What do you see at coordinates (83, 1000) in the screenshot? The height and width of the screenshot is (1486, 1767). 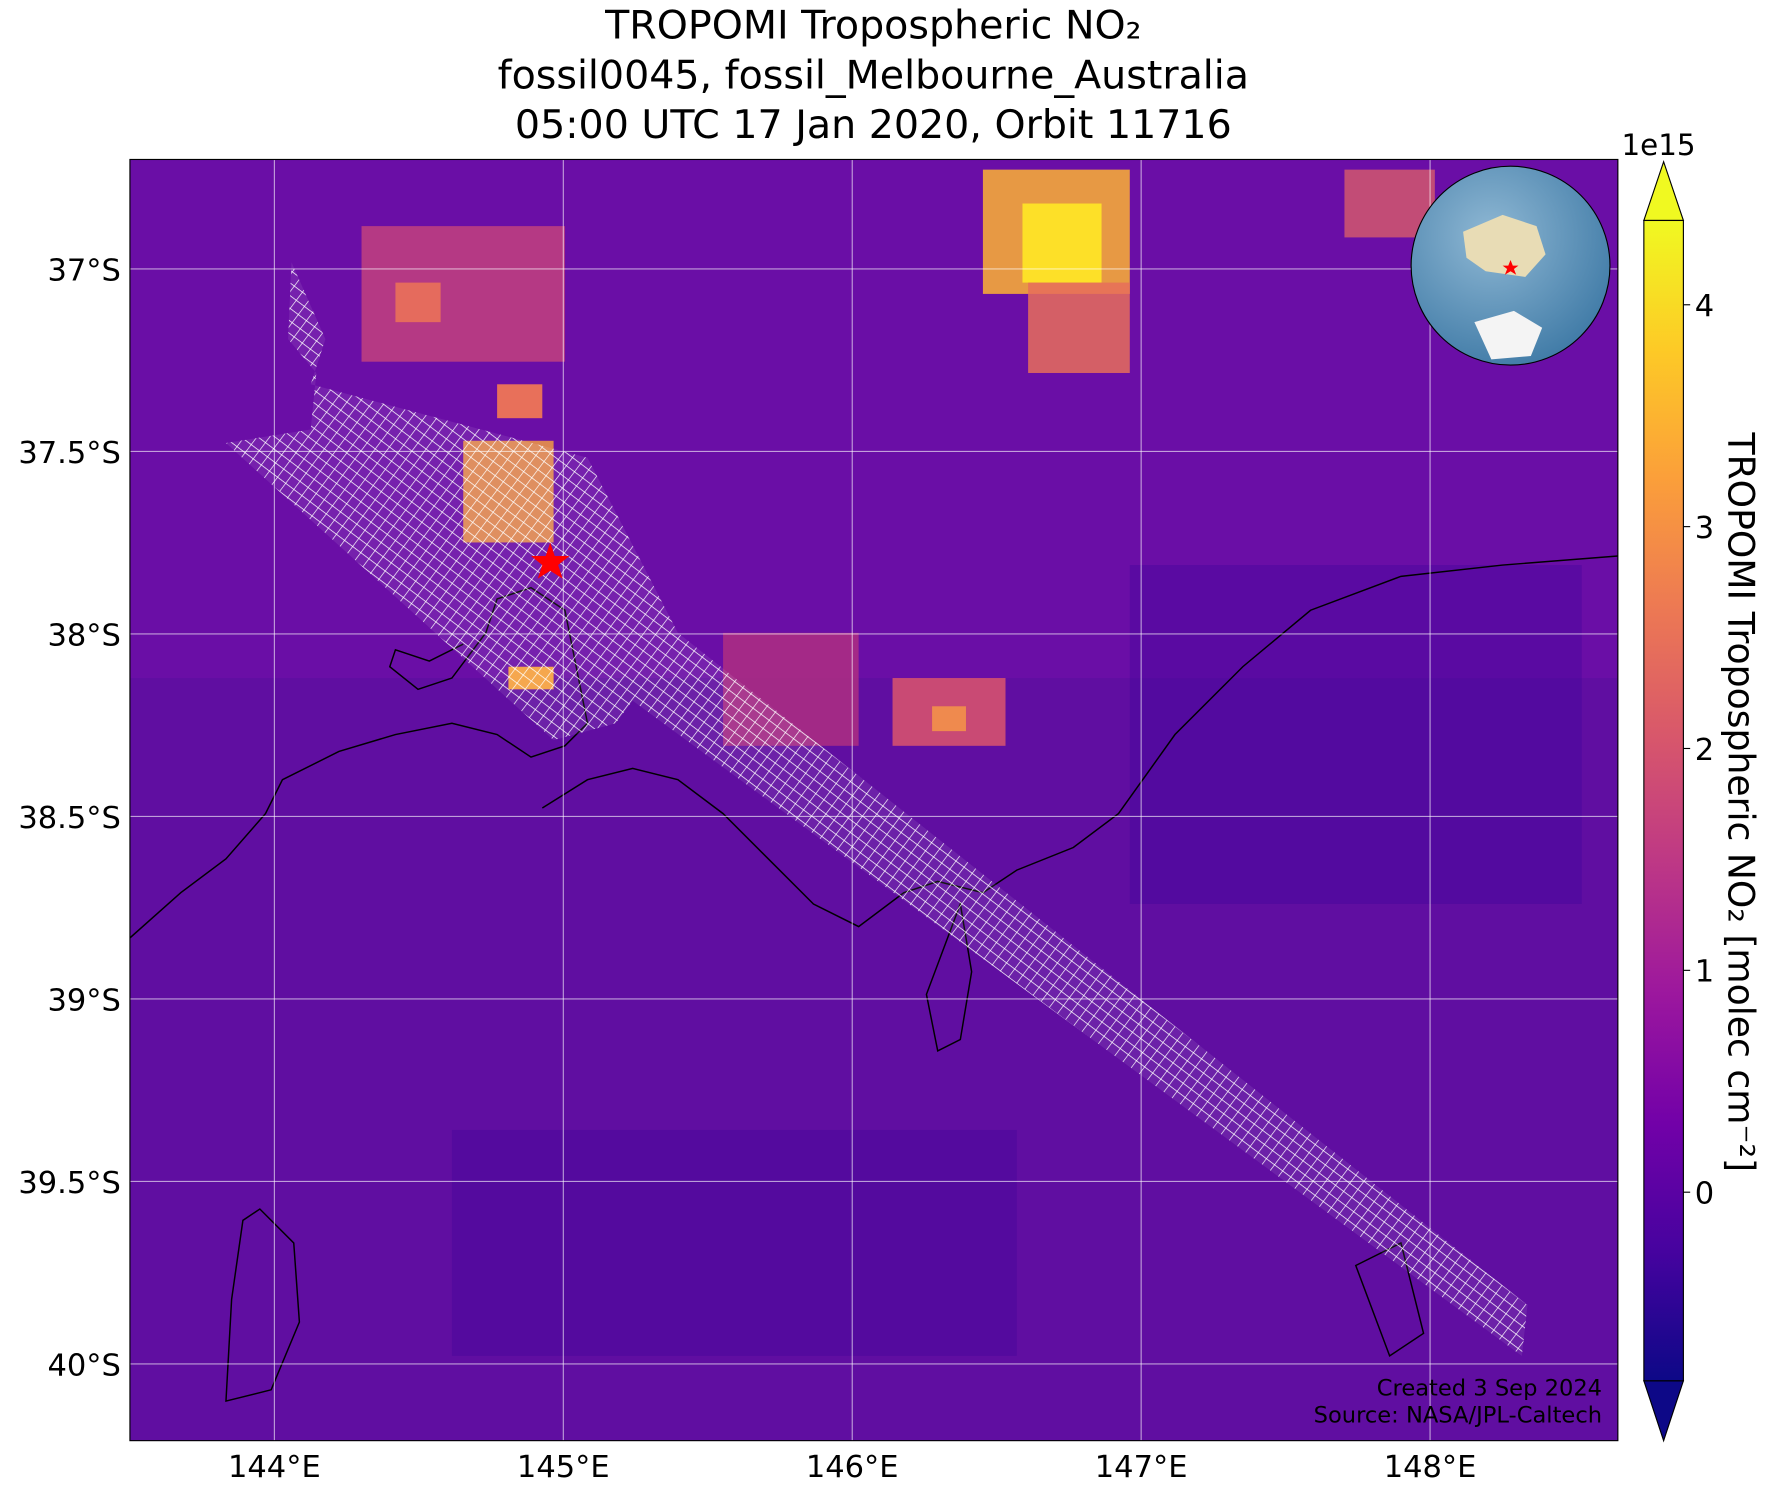 I see `y-tick-label: 39°S` at bounding box center [83, 1000].